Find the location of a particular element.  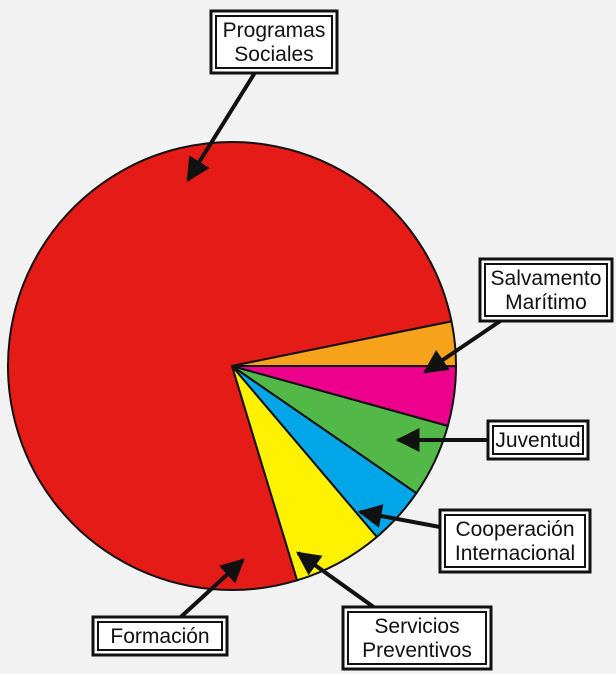

callout-label-line: Juventud is located at coordinates (537, 440).